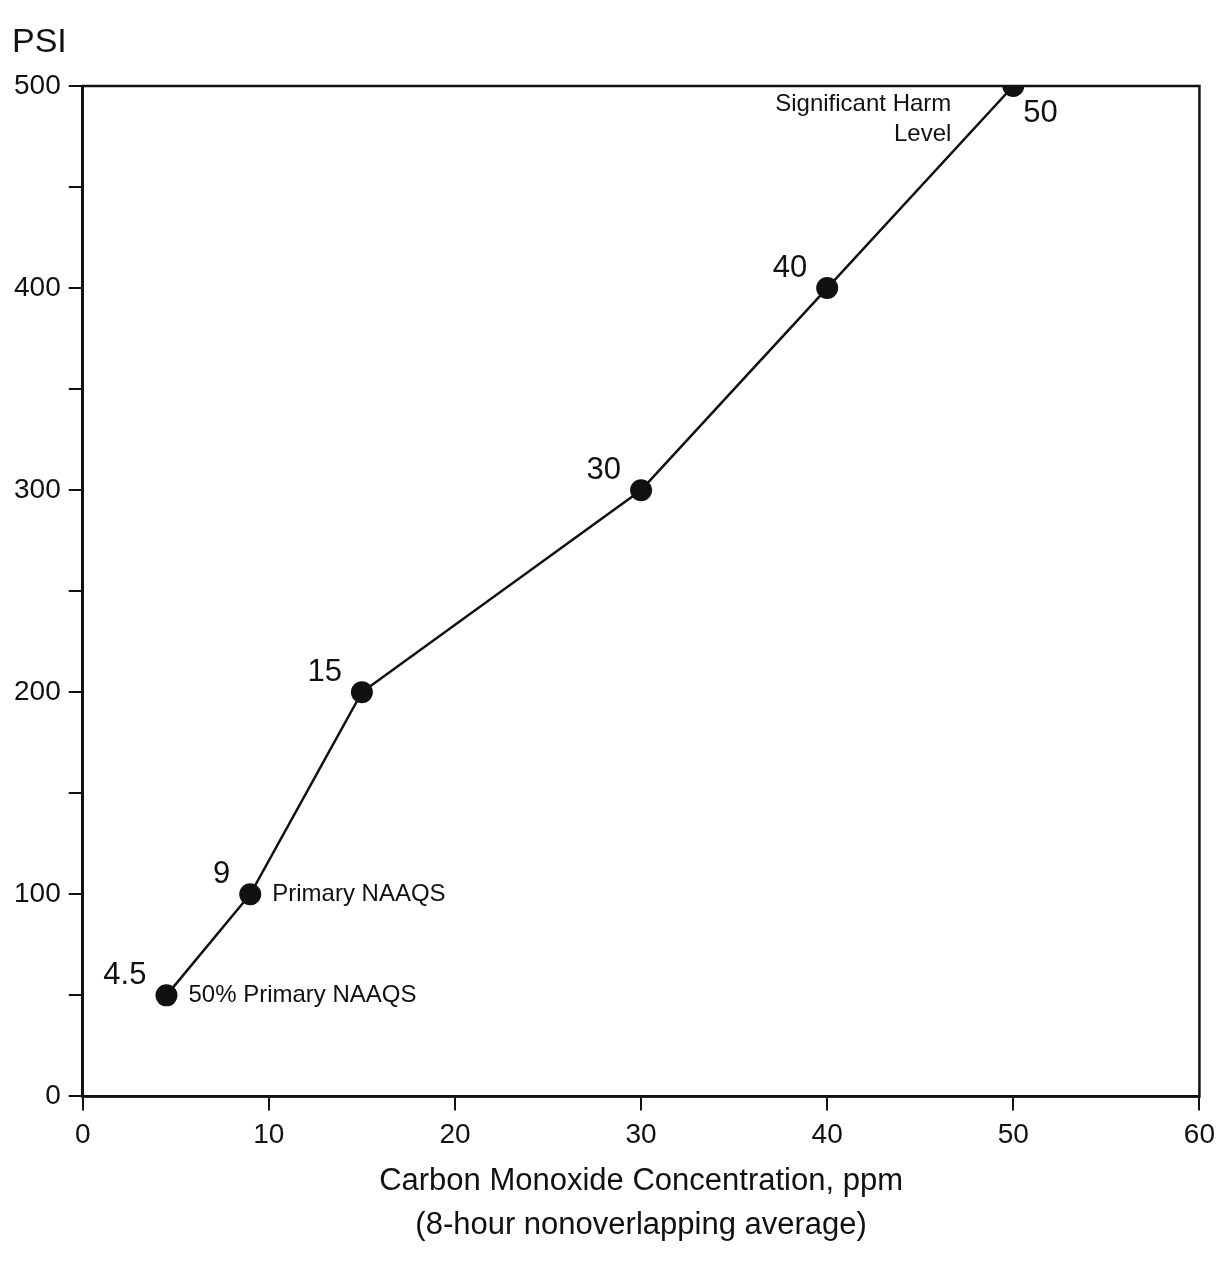  I want to click on annotation: Primary NAAQS, so click(359, 892).